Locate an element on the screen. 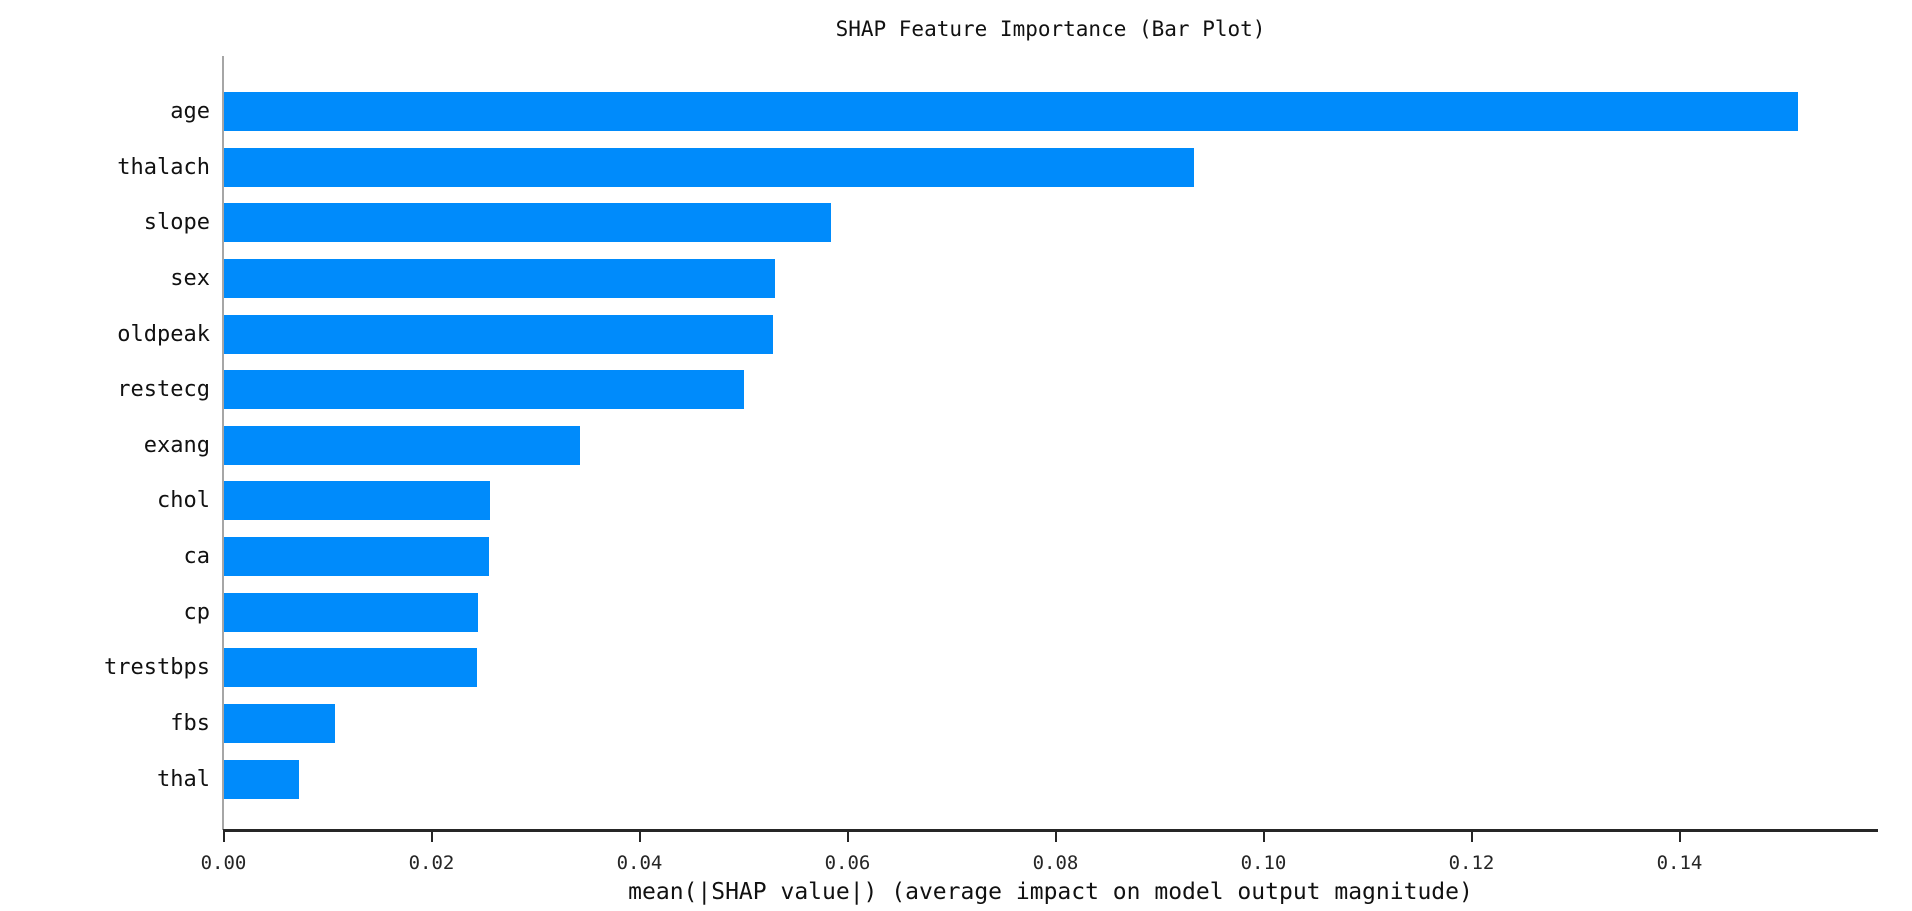  bar-age is located at coordinates (1011, 111).